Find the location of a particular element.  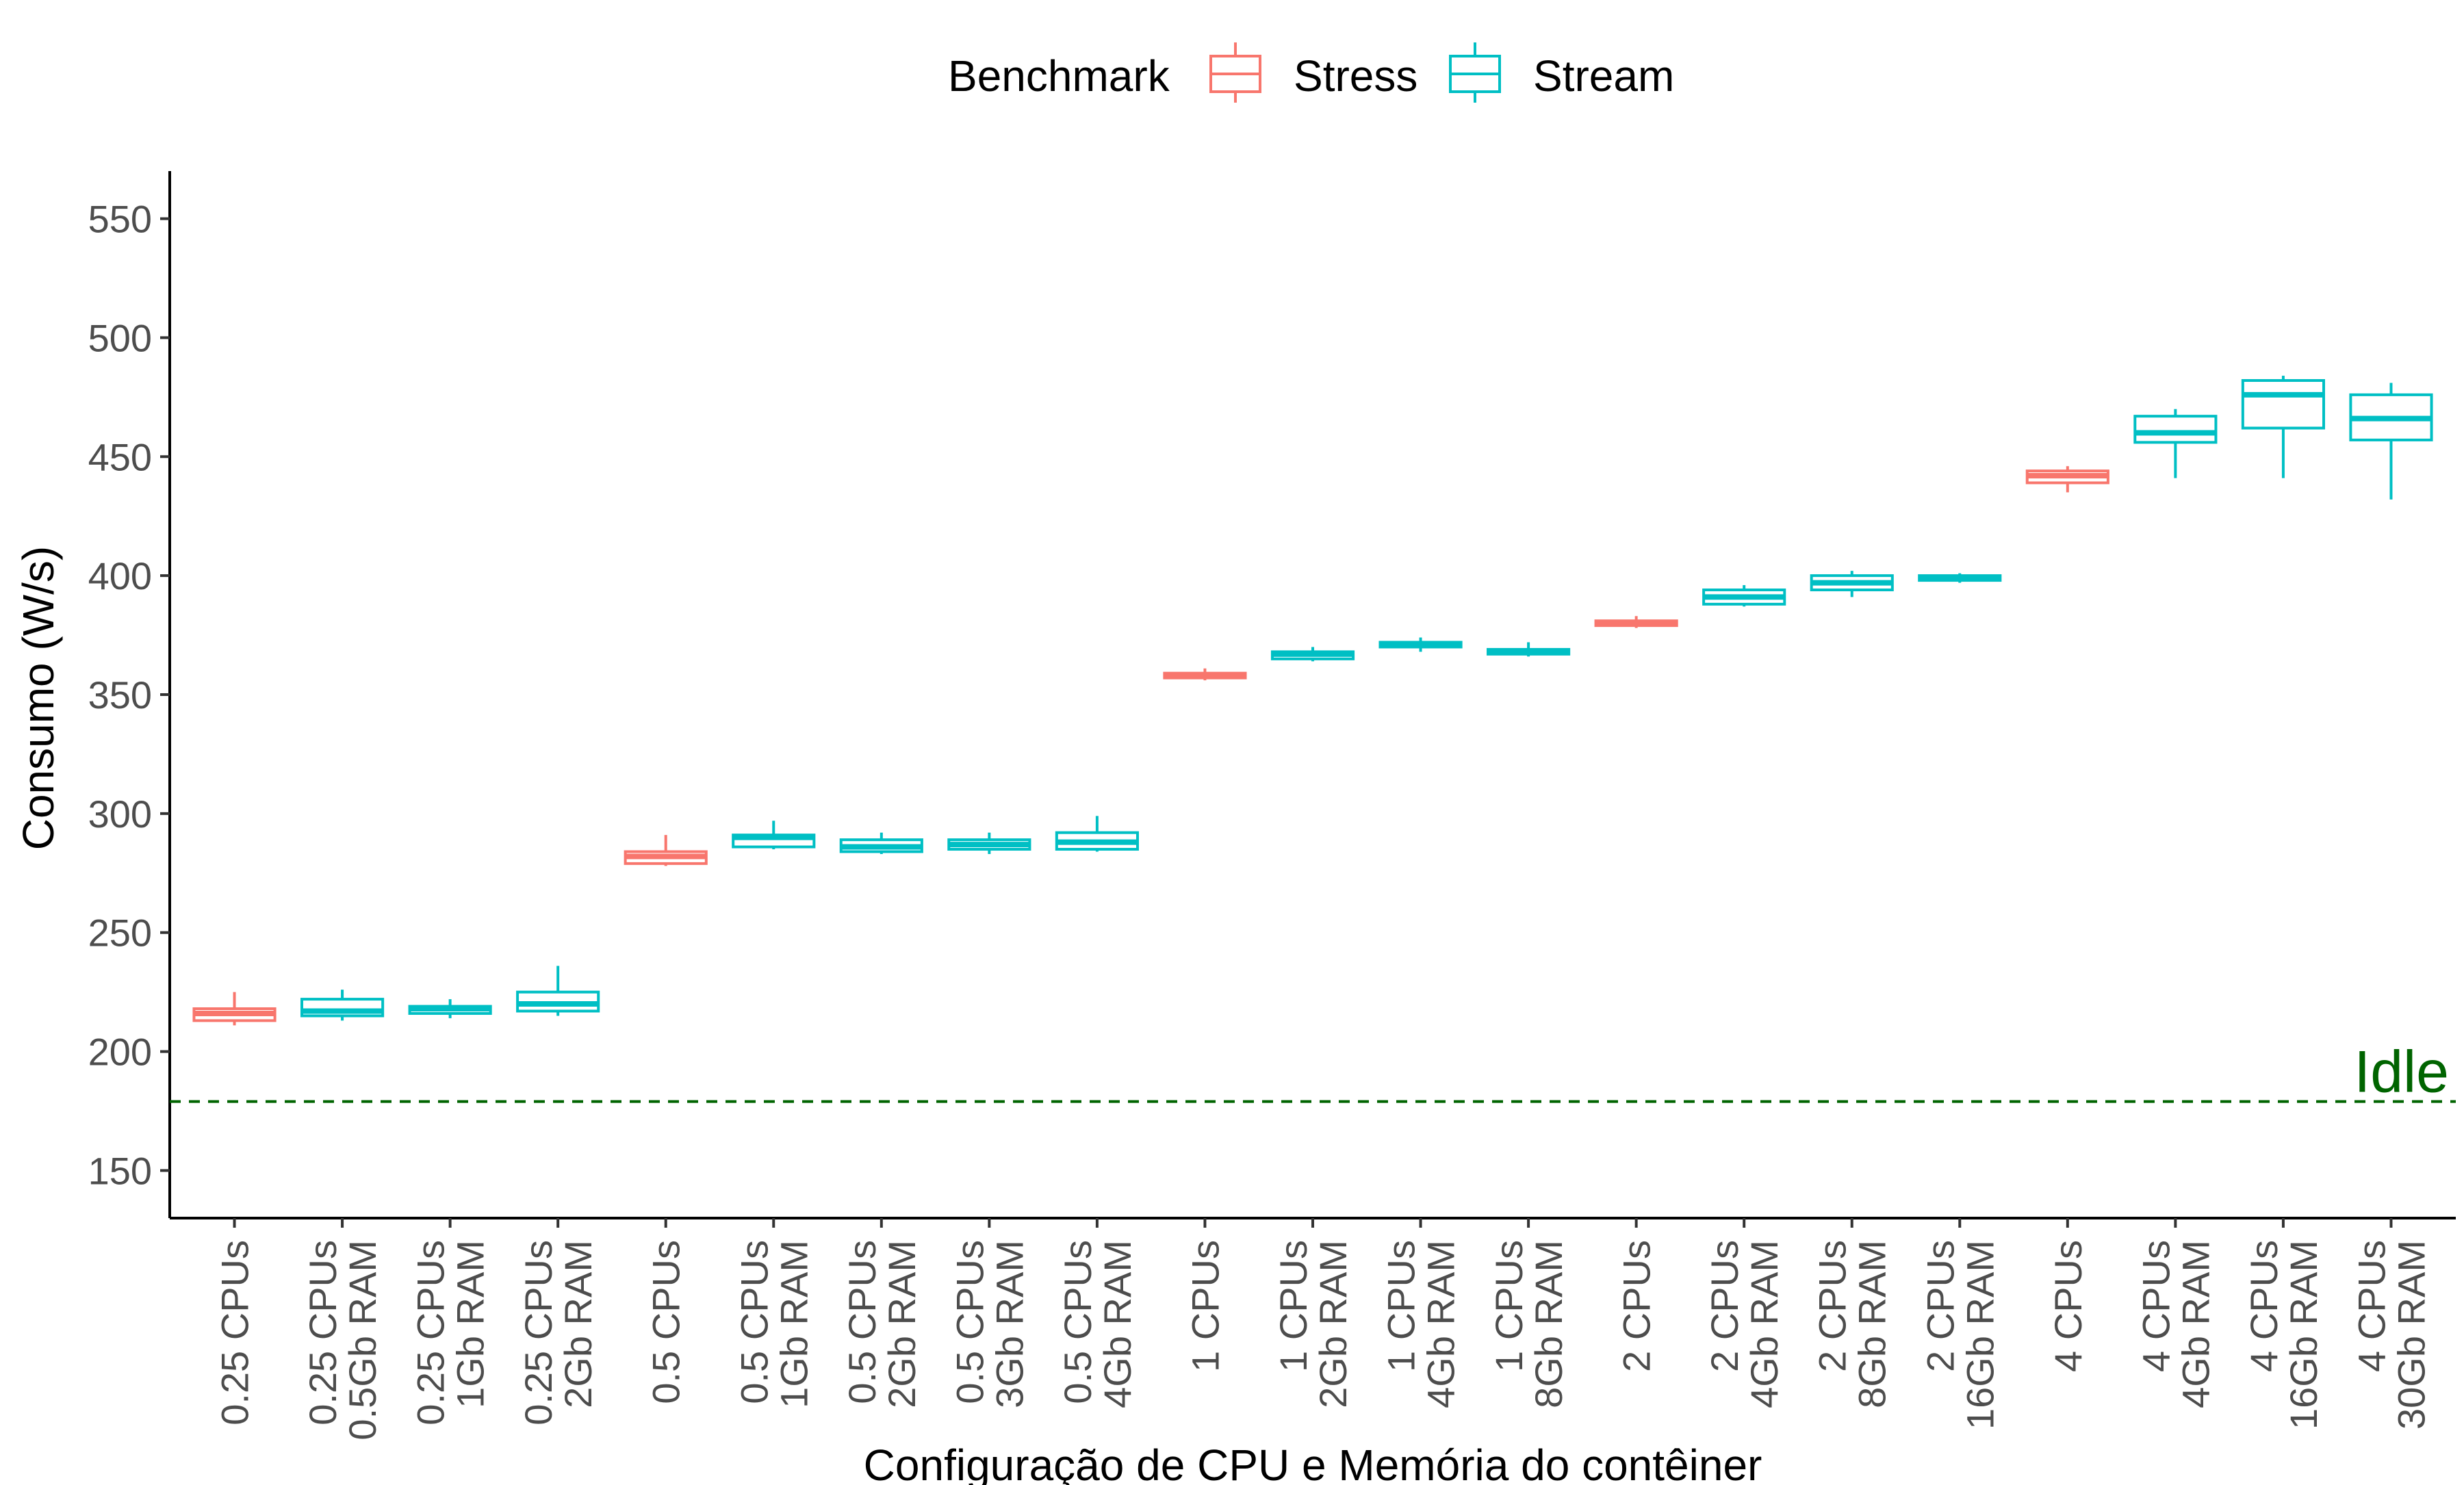

y-axis-title: Consumo (W/s) is located at coordinates (38, 698).